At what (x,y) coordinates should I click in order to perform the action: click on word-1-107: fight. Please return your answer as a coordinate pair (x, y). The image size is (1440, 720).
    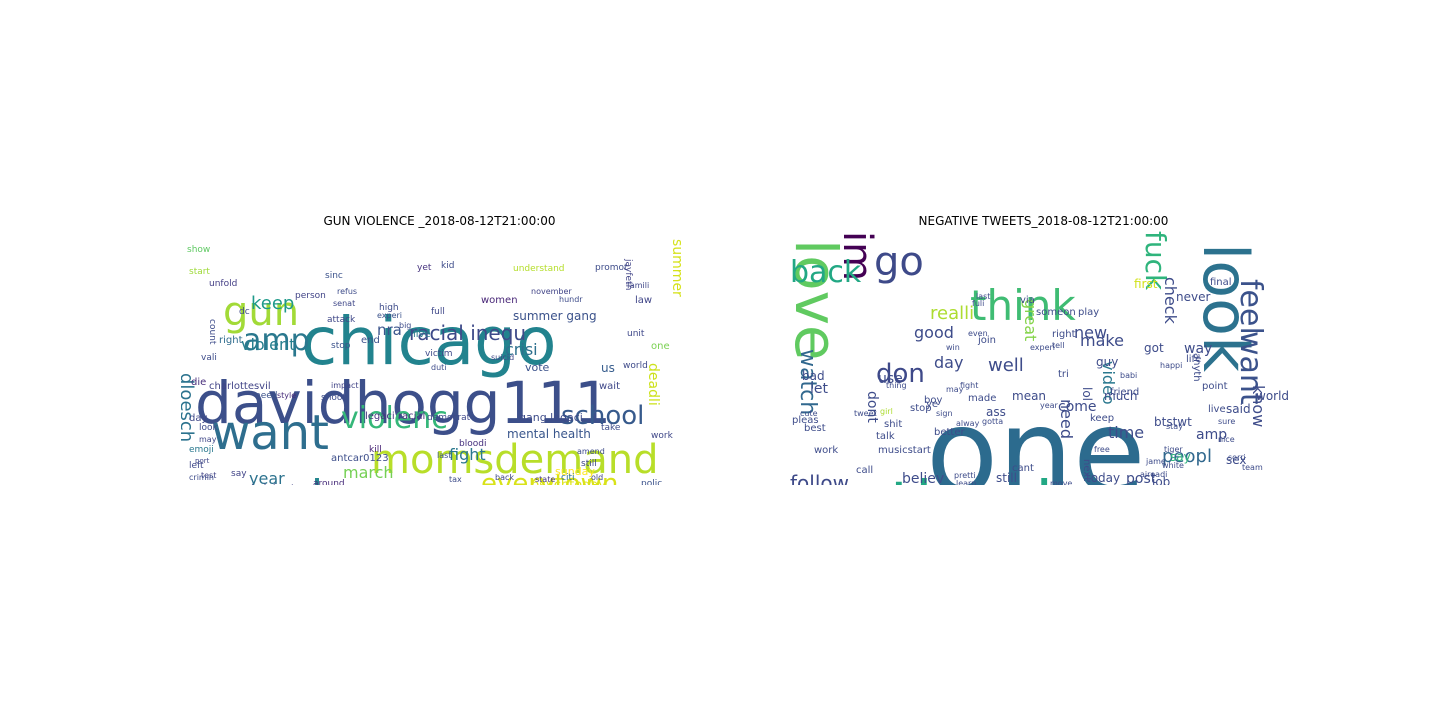
    Looking at the image, I should click on (969, 385).